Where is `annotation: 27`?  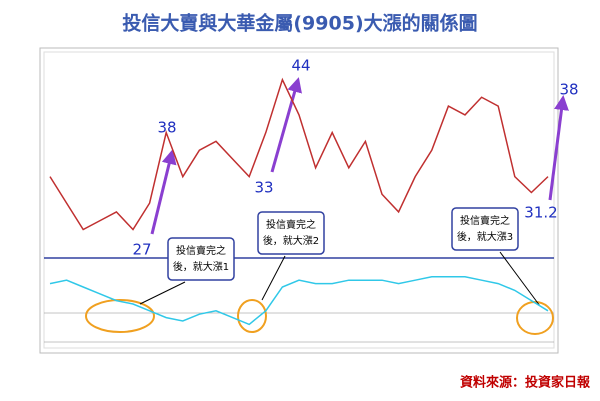 annotation: 27 is located at coordinates (141, 250).